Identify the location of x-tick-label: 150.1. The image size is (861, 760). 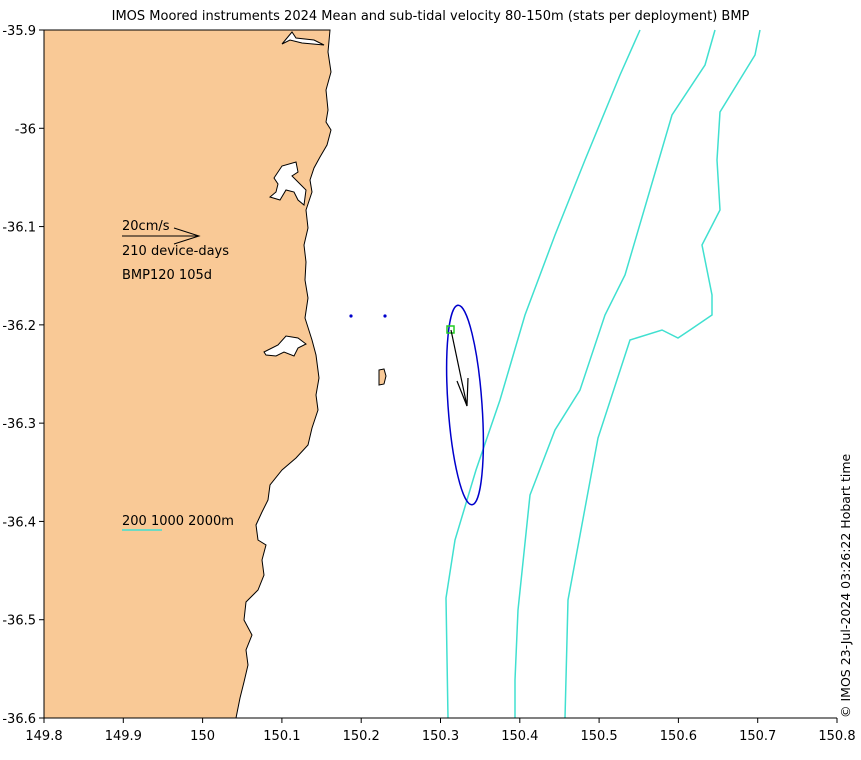
(281, 736).